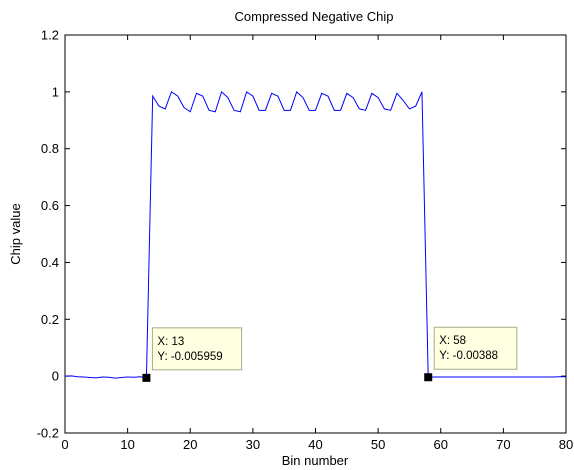 This screenshot has height=470, width=574. What do you see at coordinates (330, 354) in the screenshot?
I see `data-tips: X: 13 Y: -0.005959 X: 58 Y: -0.00388` at bounding box center [330, 354].